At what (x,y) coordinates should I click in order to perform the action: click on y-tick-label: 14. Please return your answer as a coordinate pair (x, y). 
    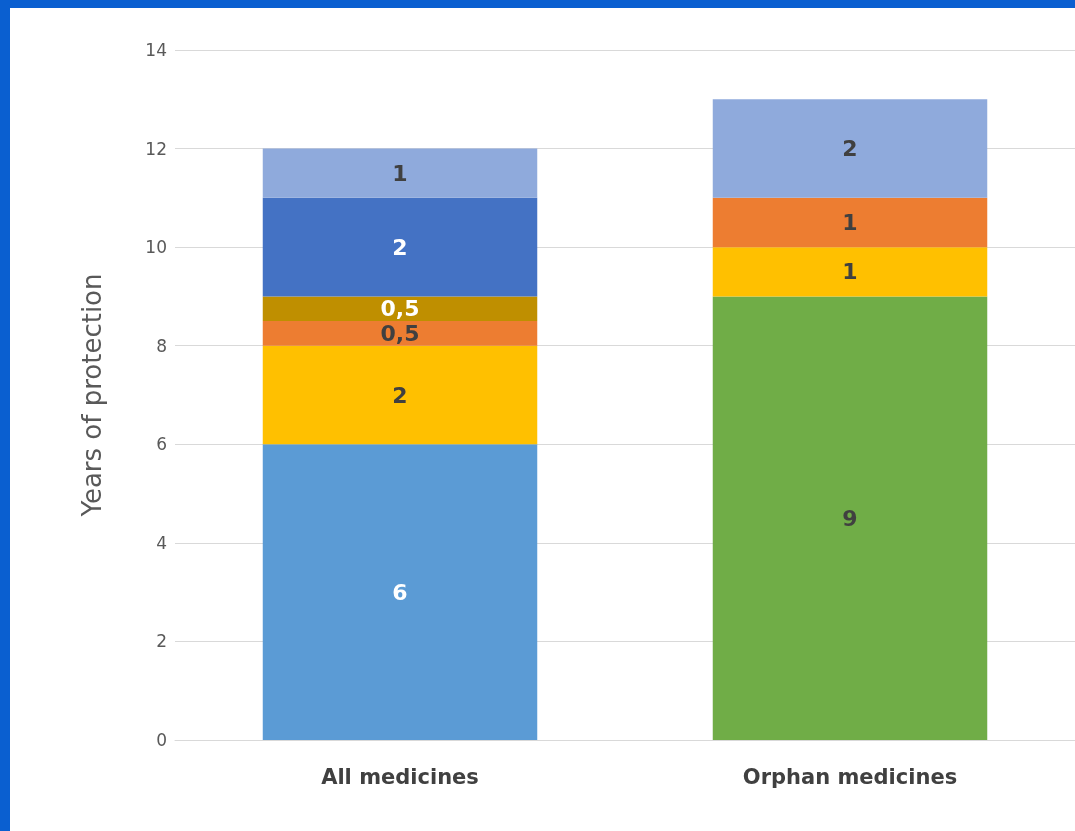
    Looking at the image, I should click on (156, 50).